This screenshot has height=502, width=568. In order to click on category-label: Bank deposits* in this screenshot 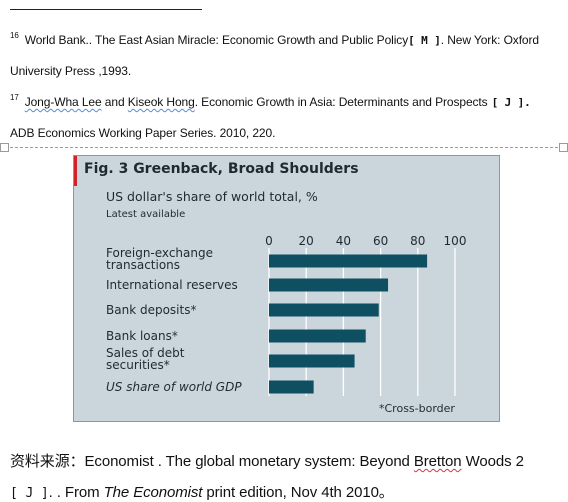, I will do `click(151, 310)`.